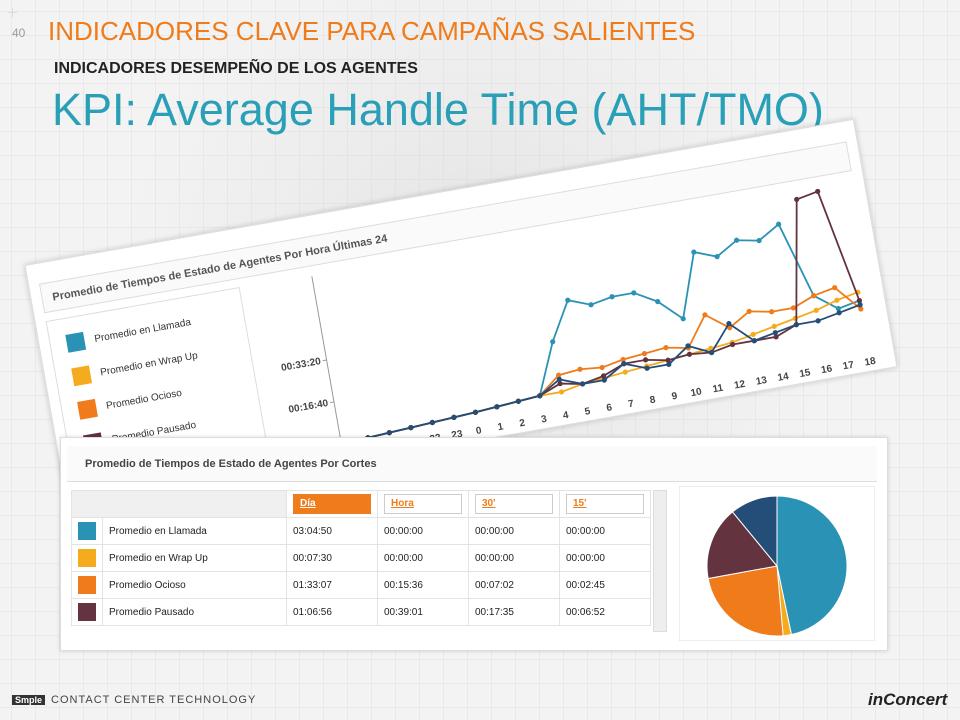  What do you see at coordinates (544, 420) in the screenshot?
I see `x-tick-label: 3` at bounding box center [544, 420].